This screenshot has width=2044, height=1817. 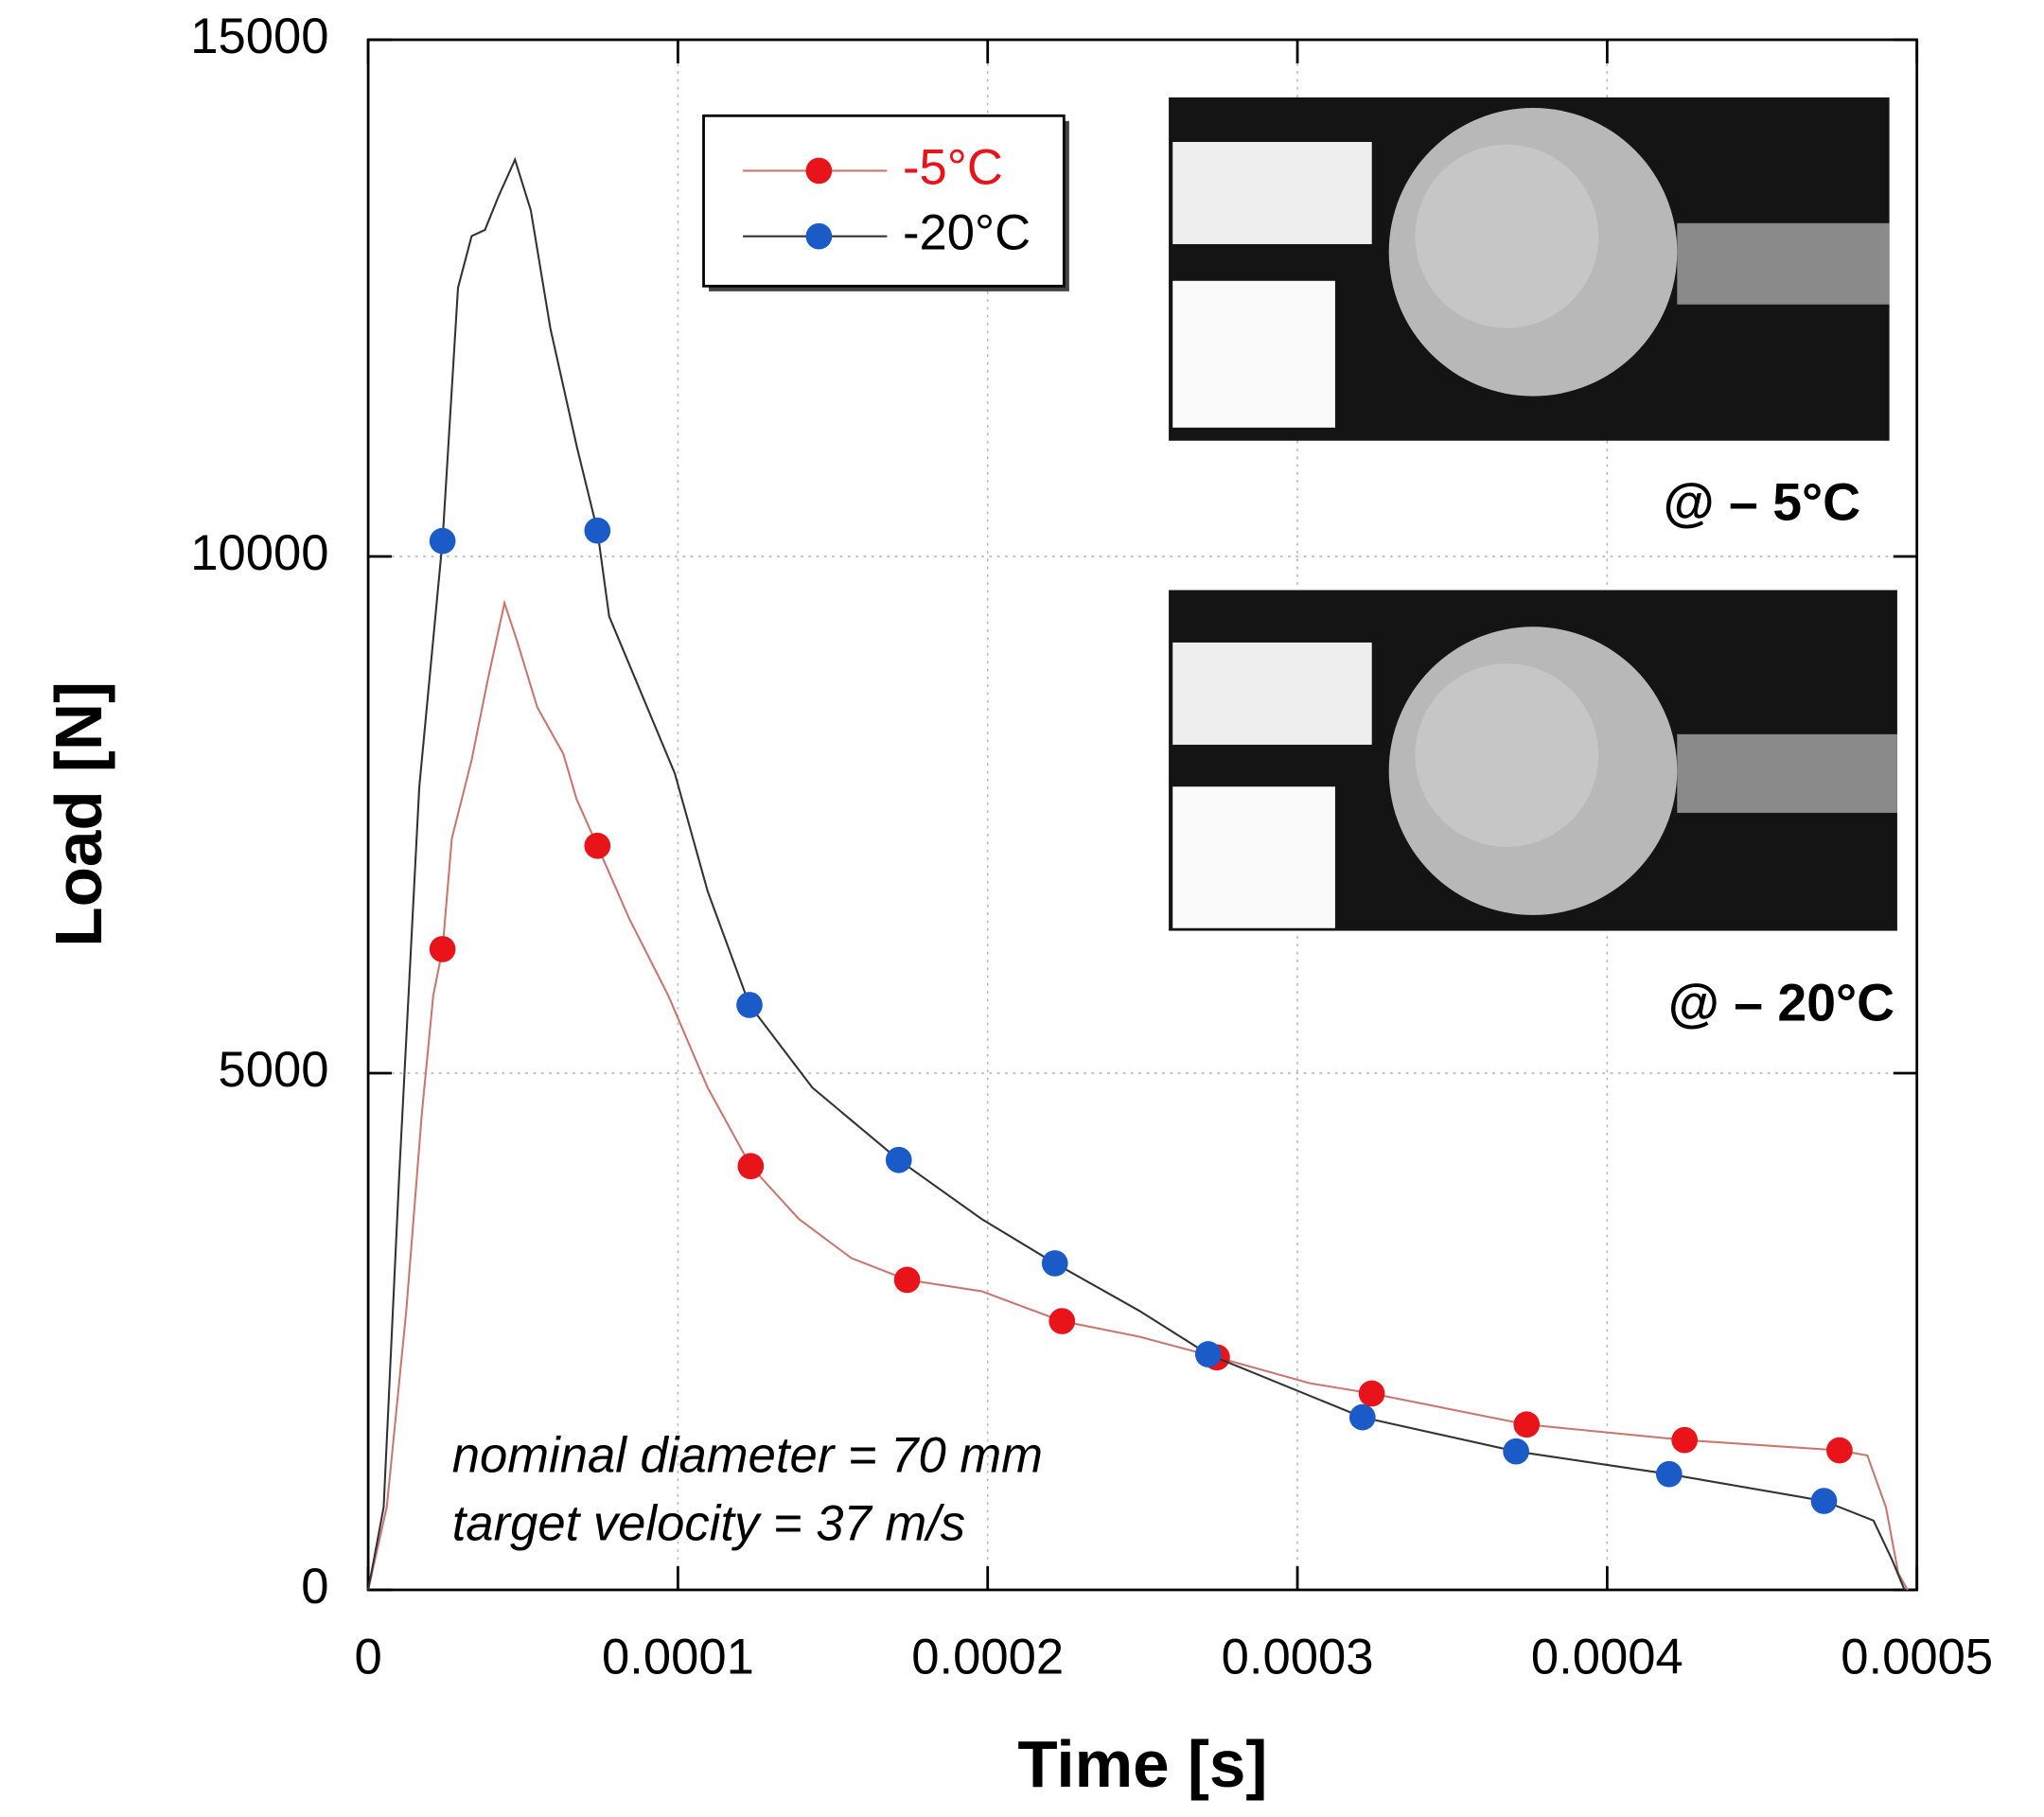 I want to click on y-tick-label: 10000, so click(x=259, y=553).